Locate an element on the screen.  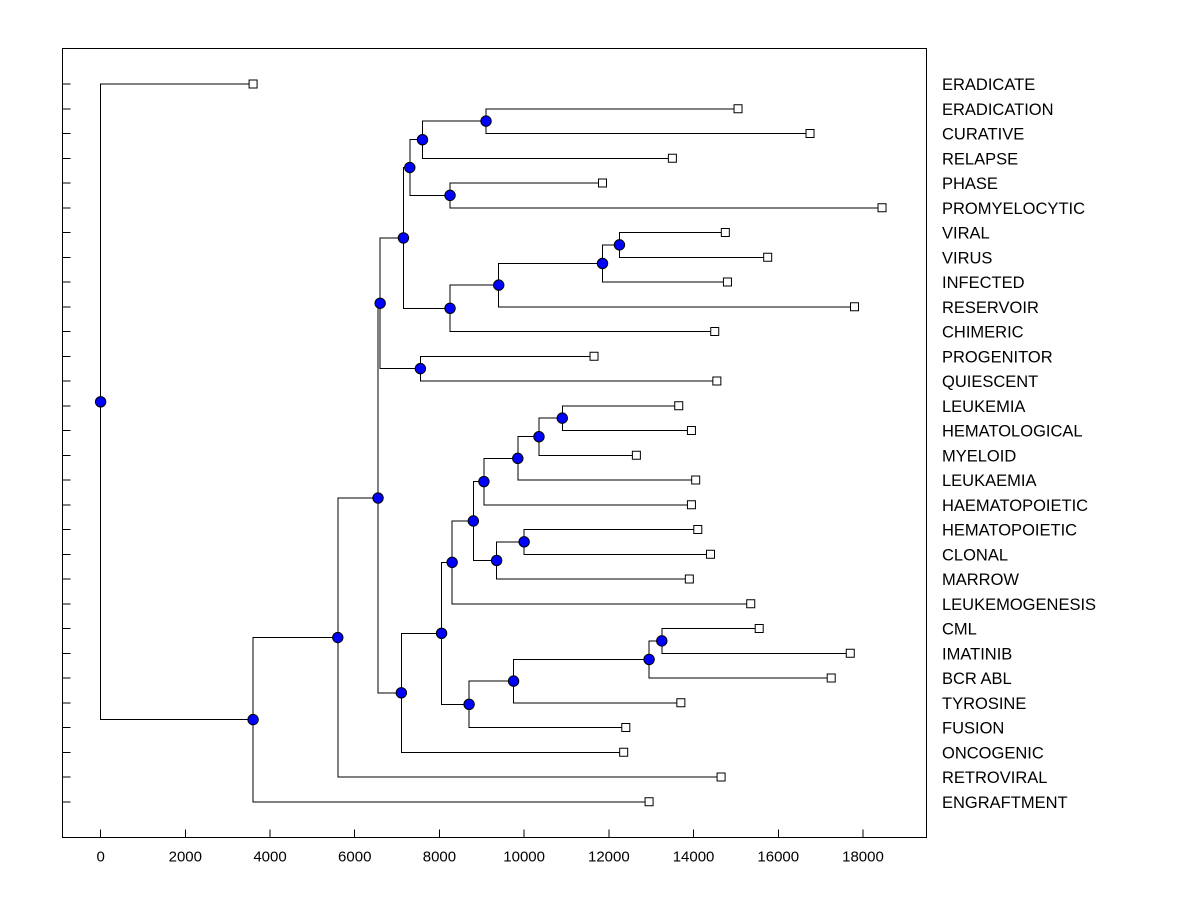
leaf-label-retroviral: RETROVIRAL is located at coordinates (994, 778).